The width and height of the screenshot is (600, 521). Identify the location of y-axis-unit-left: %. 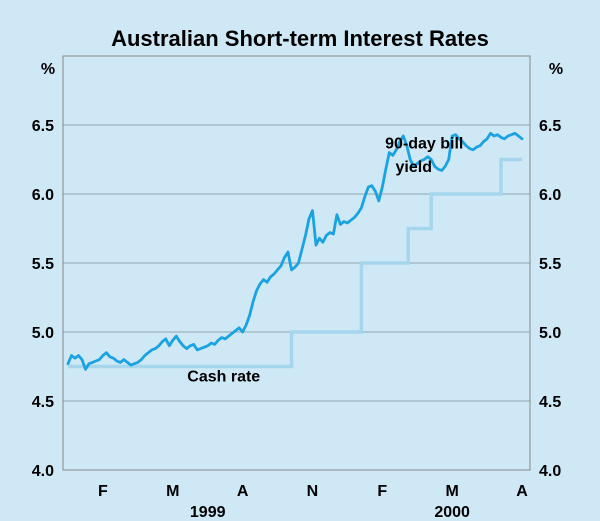
(48, 69).